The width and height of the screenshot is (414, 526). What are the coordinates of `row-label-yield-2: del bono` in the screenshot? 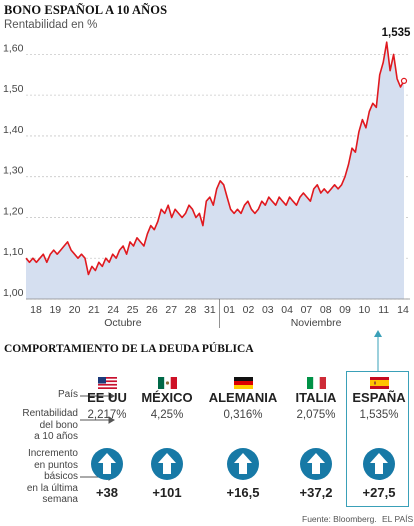 It's located at (58, 425).